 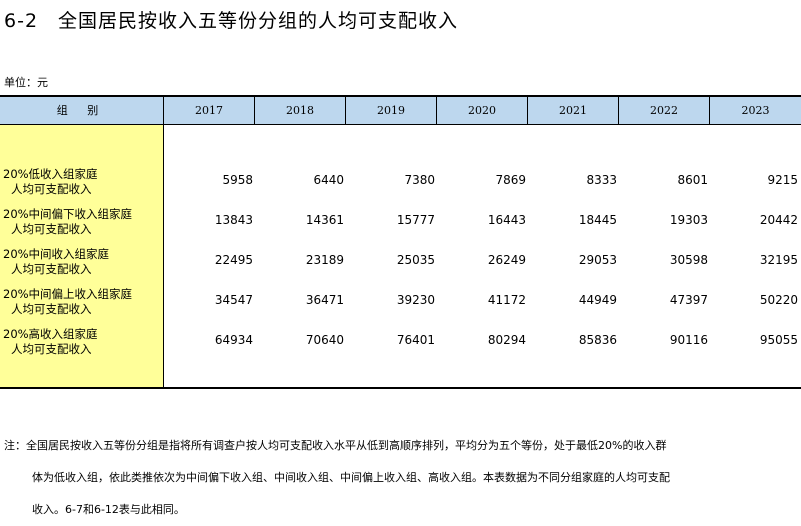 I want to click on group-header: 组 别, so click(x=82, y=111).